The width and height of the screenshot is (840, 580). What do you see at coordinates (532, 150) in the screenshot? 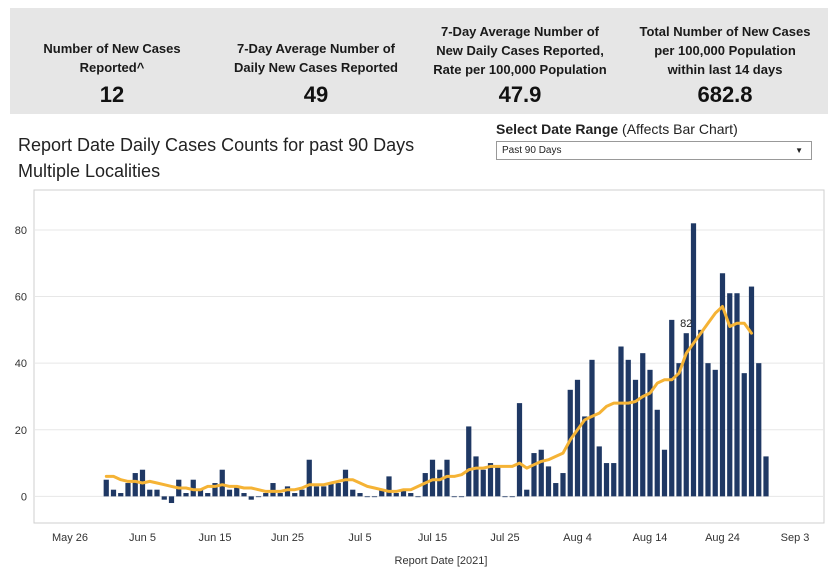
I see `date-range-selected-value: Past 90 Days` at bounding box center [532, 150].